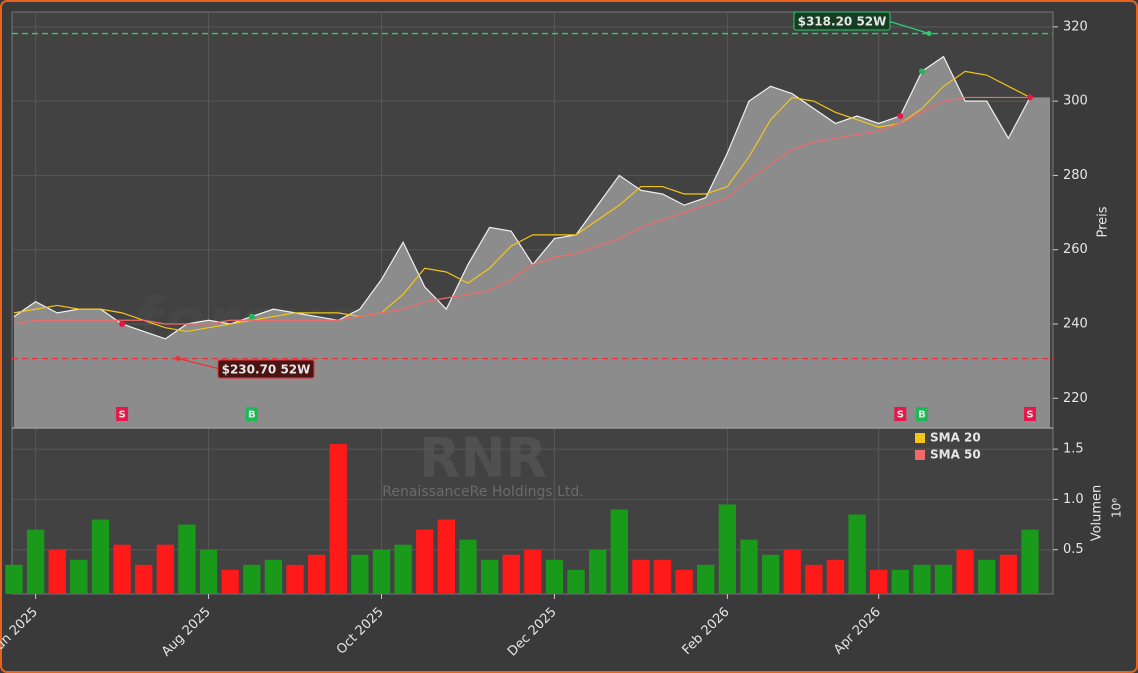 The height and width of the screenshot is (673, 1138). What do you see at coordinates (908, 27) in the screenshot?
I see `high_52w-arrow` at bounding box center [908, 27].